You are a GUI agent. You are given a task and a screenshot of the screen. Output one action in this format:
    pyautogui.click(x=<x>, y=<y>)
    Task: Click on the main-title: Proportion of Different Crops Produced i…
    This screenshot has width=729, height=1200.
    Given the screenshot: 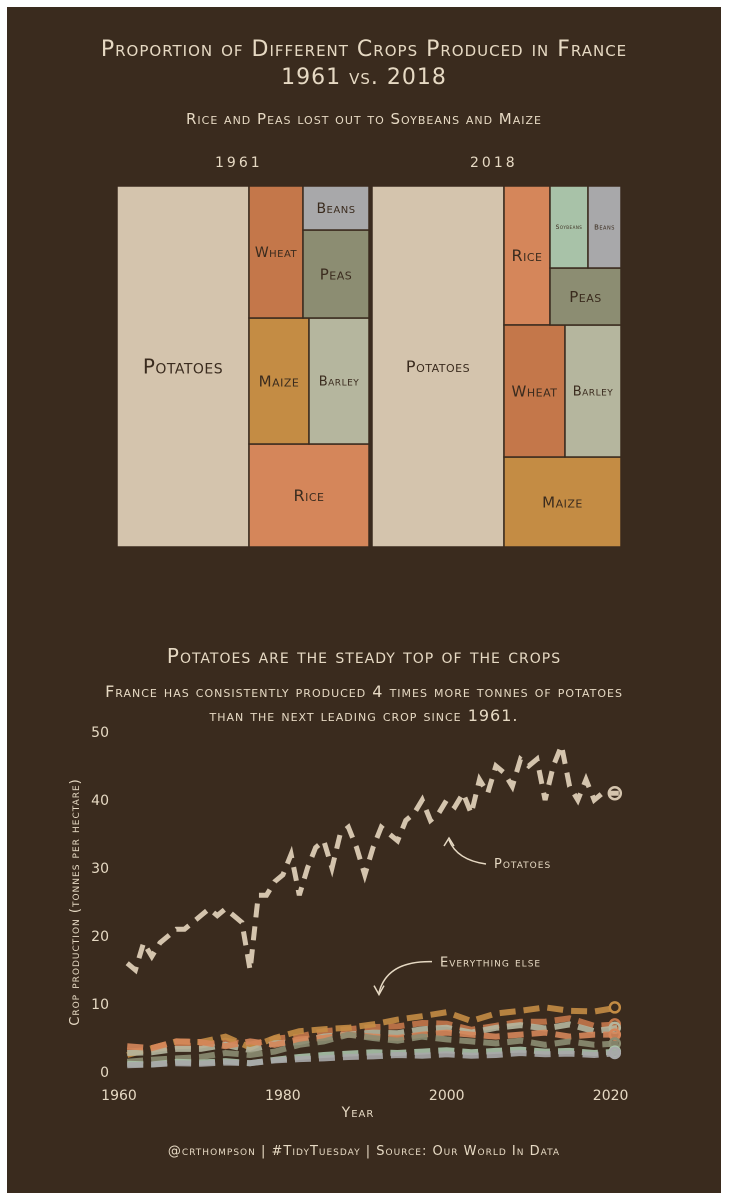 What is the action you would take?
    pyautogui.click(x=364, y=49)
    